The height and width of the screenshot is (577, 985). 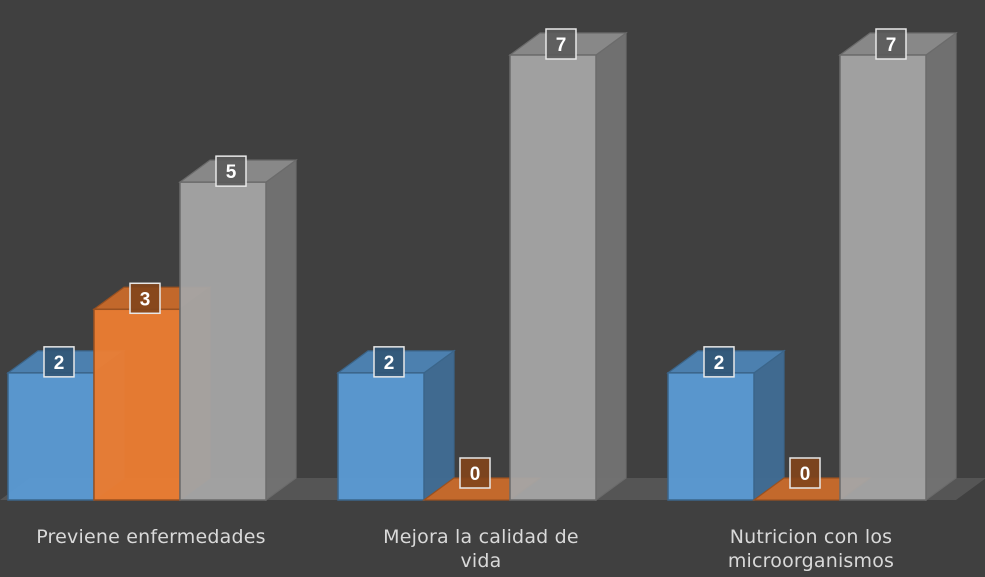 I want to click on data-label-1-0: 2, so click(x=389, y=362).